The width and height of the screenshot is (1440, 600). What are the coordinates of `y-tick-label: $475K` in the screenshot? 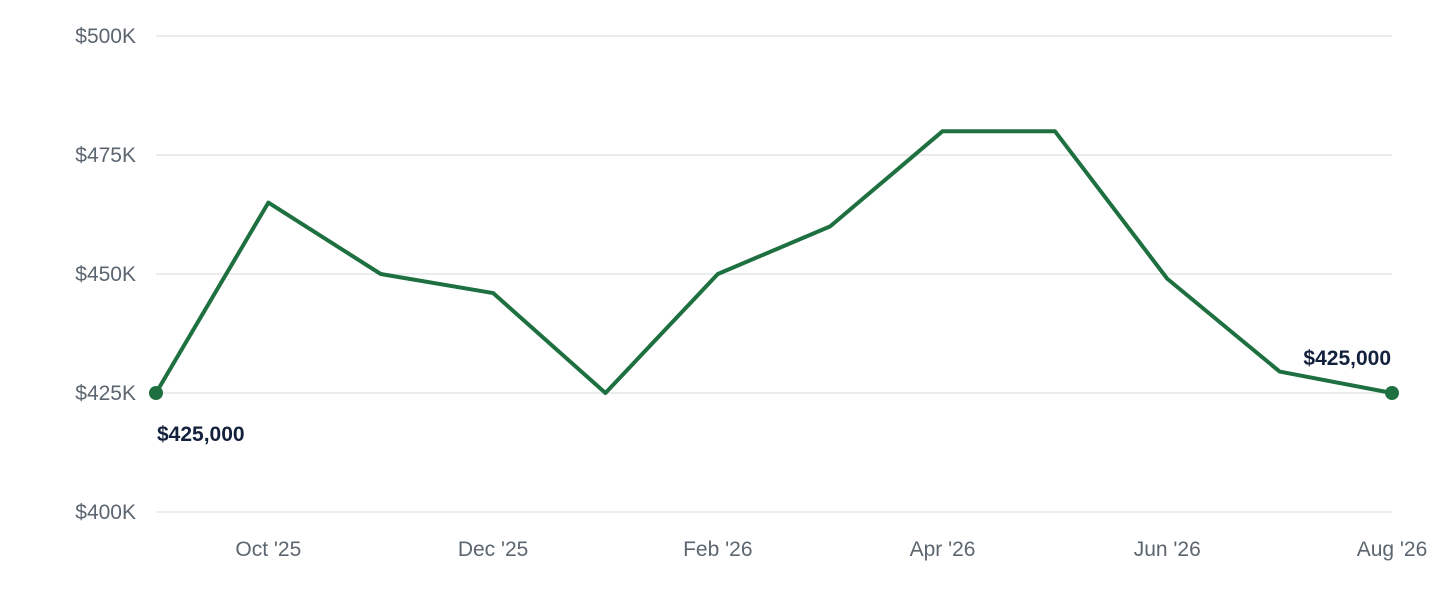 It's located at (105, 155).